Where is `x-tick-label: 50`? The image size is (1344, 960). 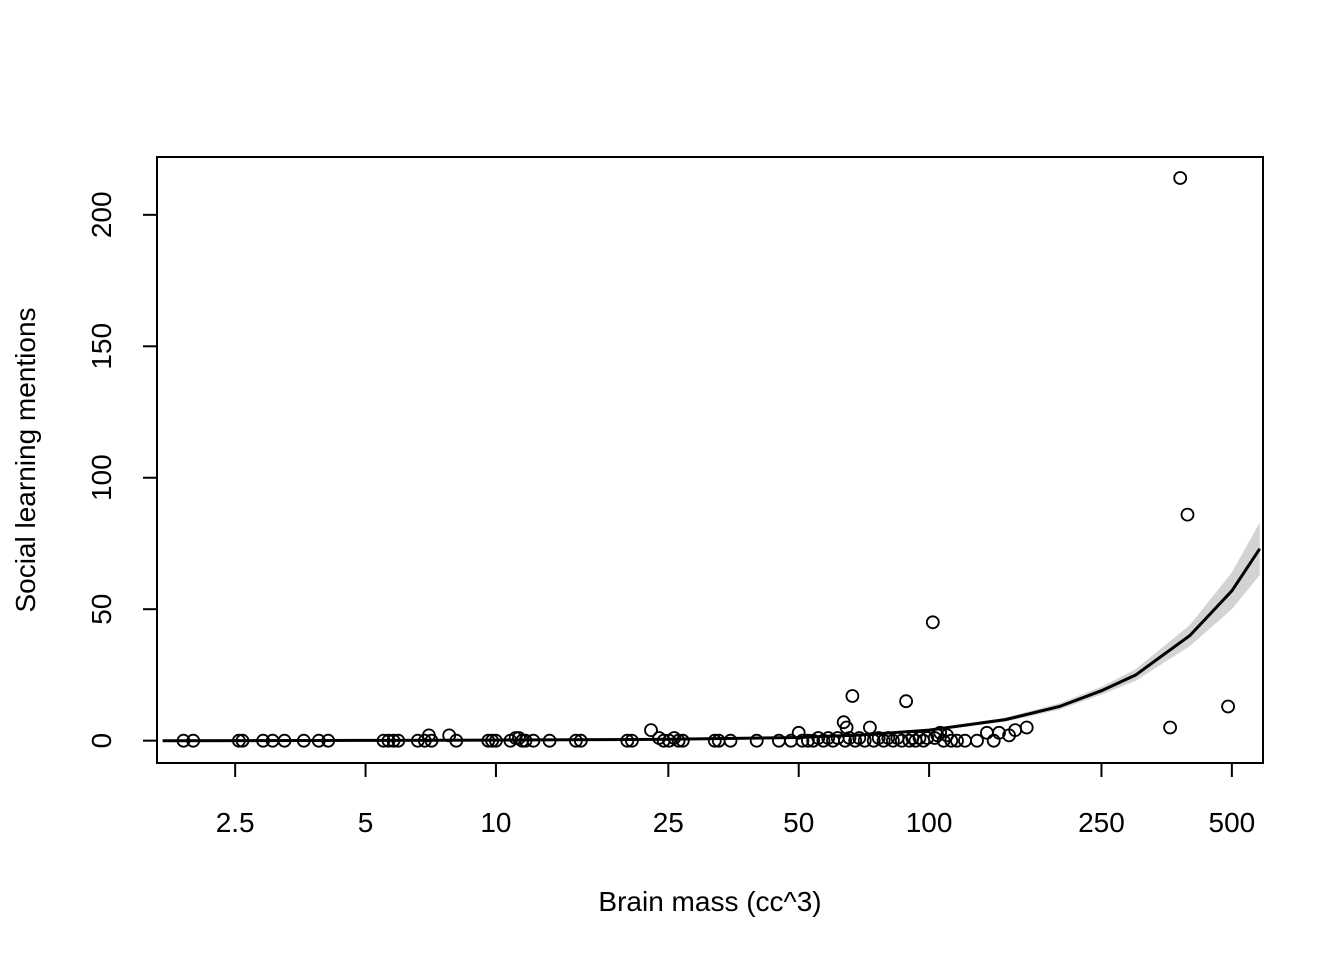
x-tick-label: 50 is located at coordinates (798, 822).